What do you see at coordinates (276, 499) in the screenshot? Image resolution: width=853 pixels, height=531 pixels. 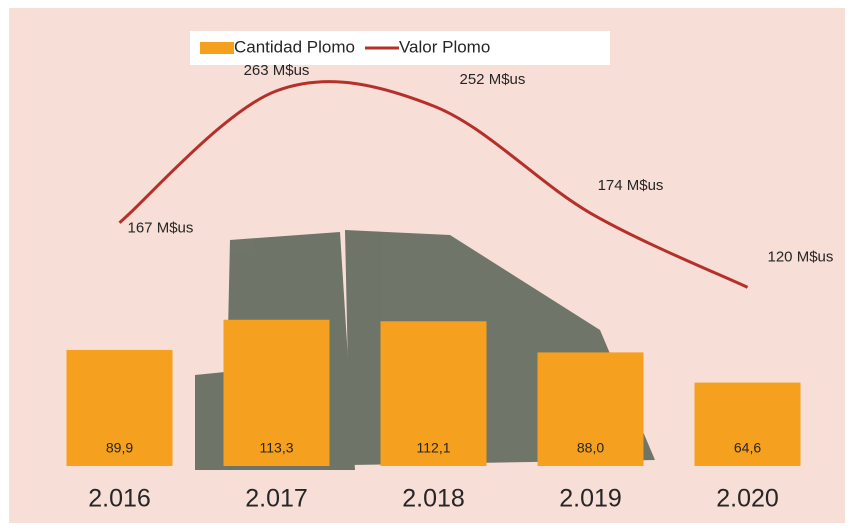 I see `x-tick-label: 2.017` at bounding box center [276, 499].